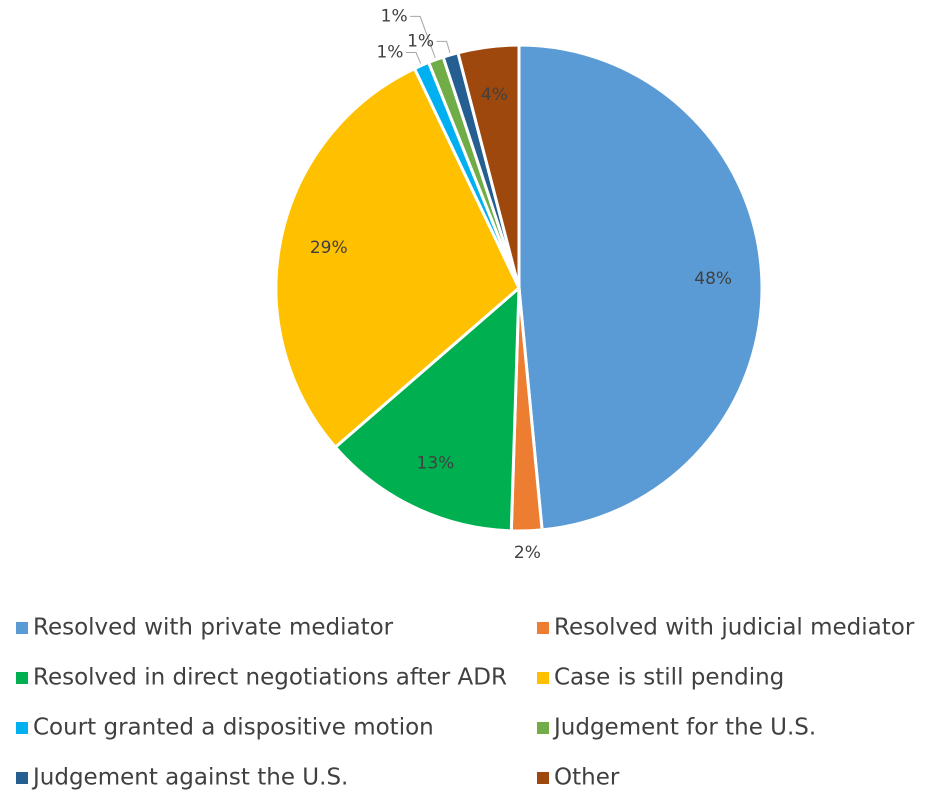 This screenshot has height=797, width=932. I want to click on data-label: 4%, so click(494, 95).